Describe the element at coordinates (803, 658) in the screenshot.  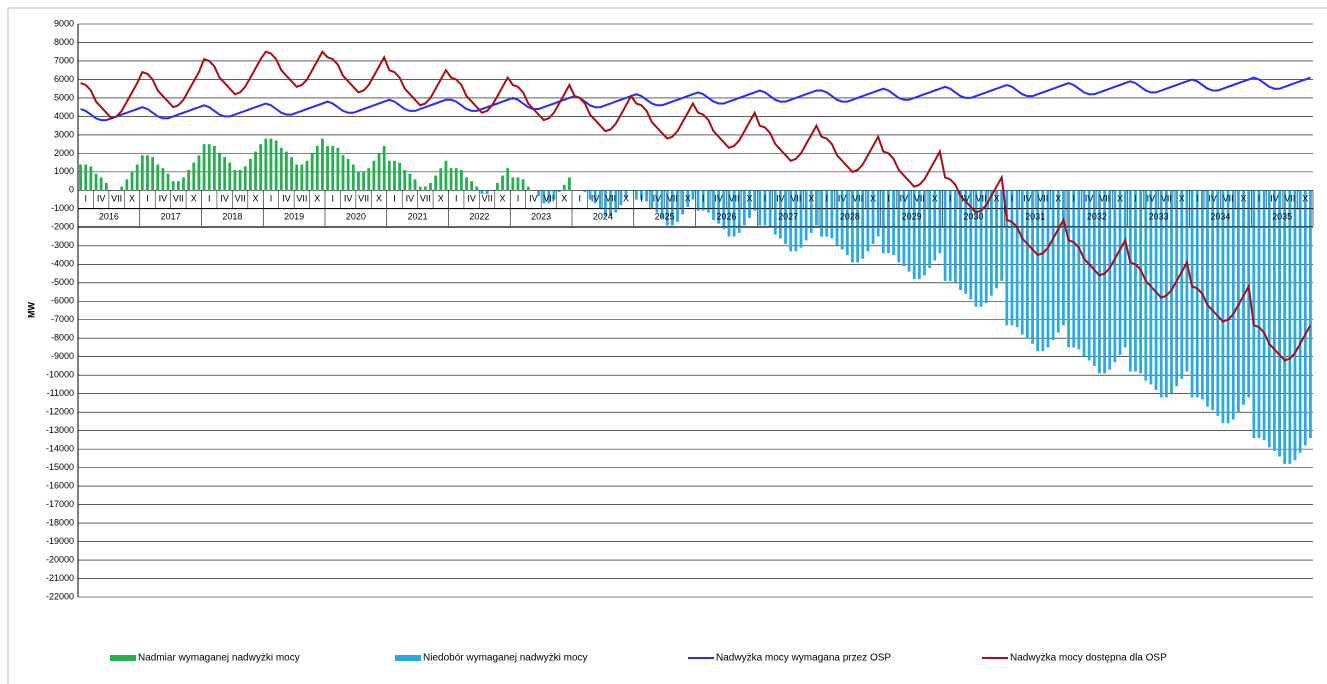
I see `legend-label: Nadwyżka mocy wymagana przez OSP` at that location.